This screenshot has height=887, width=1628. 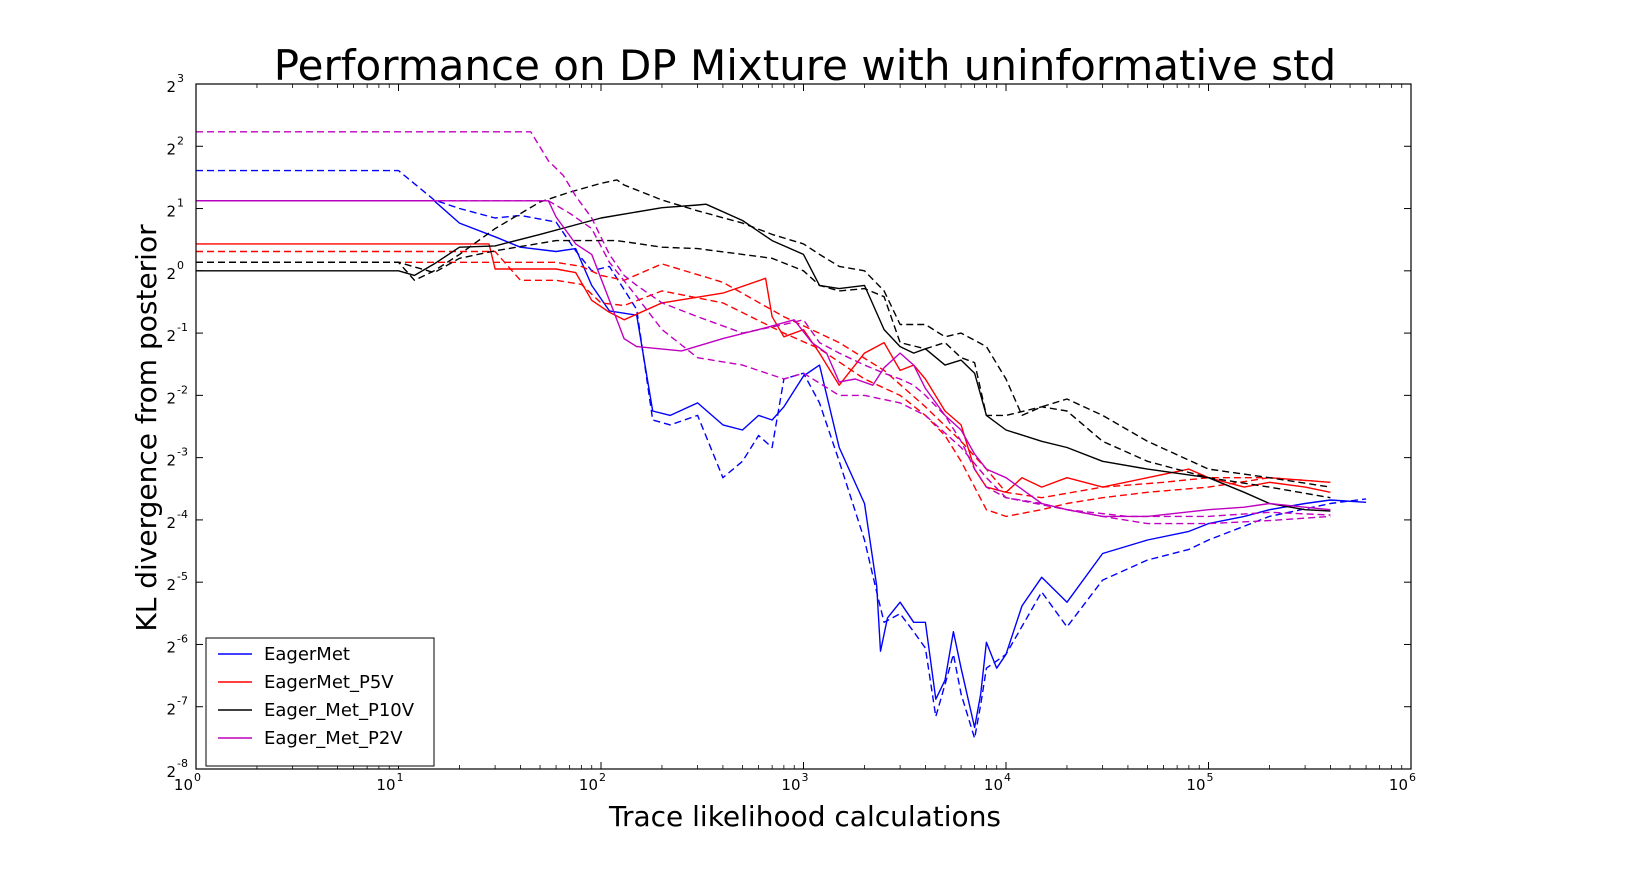 What do you see at coordinates (333, 738) in the screenshot?
I see `legend-label: Eager_Met_P2V` at bounding box center [333, 738].